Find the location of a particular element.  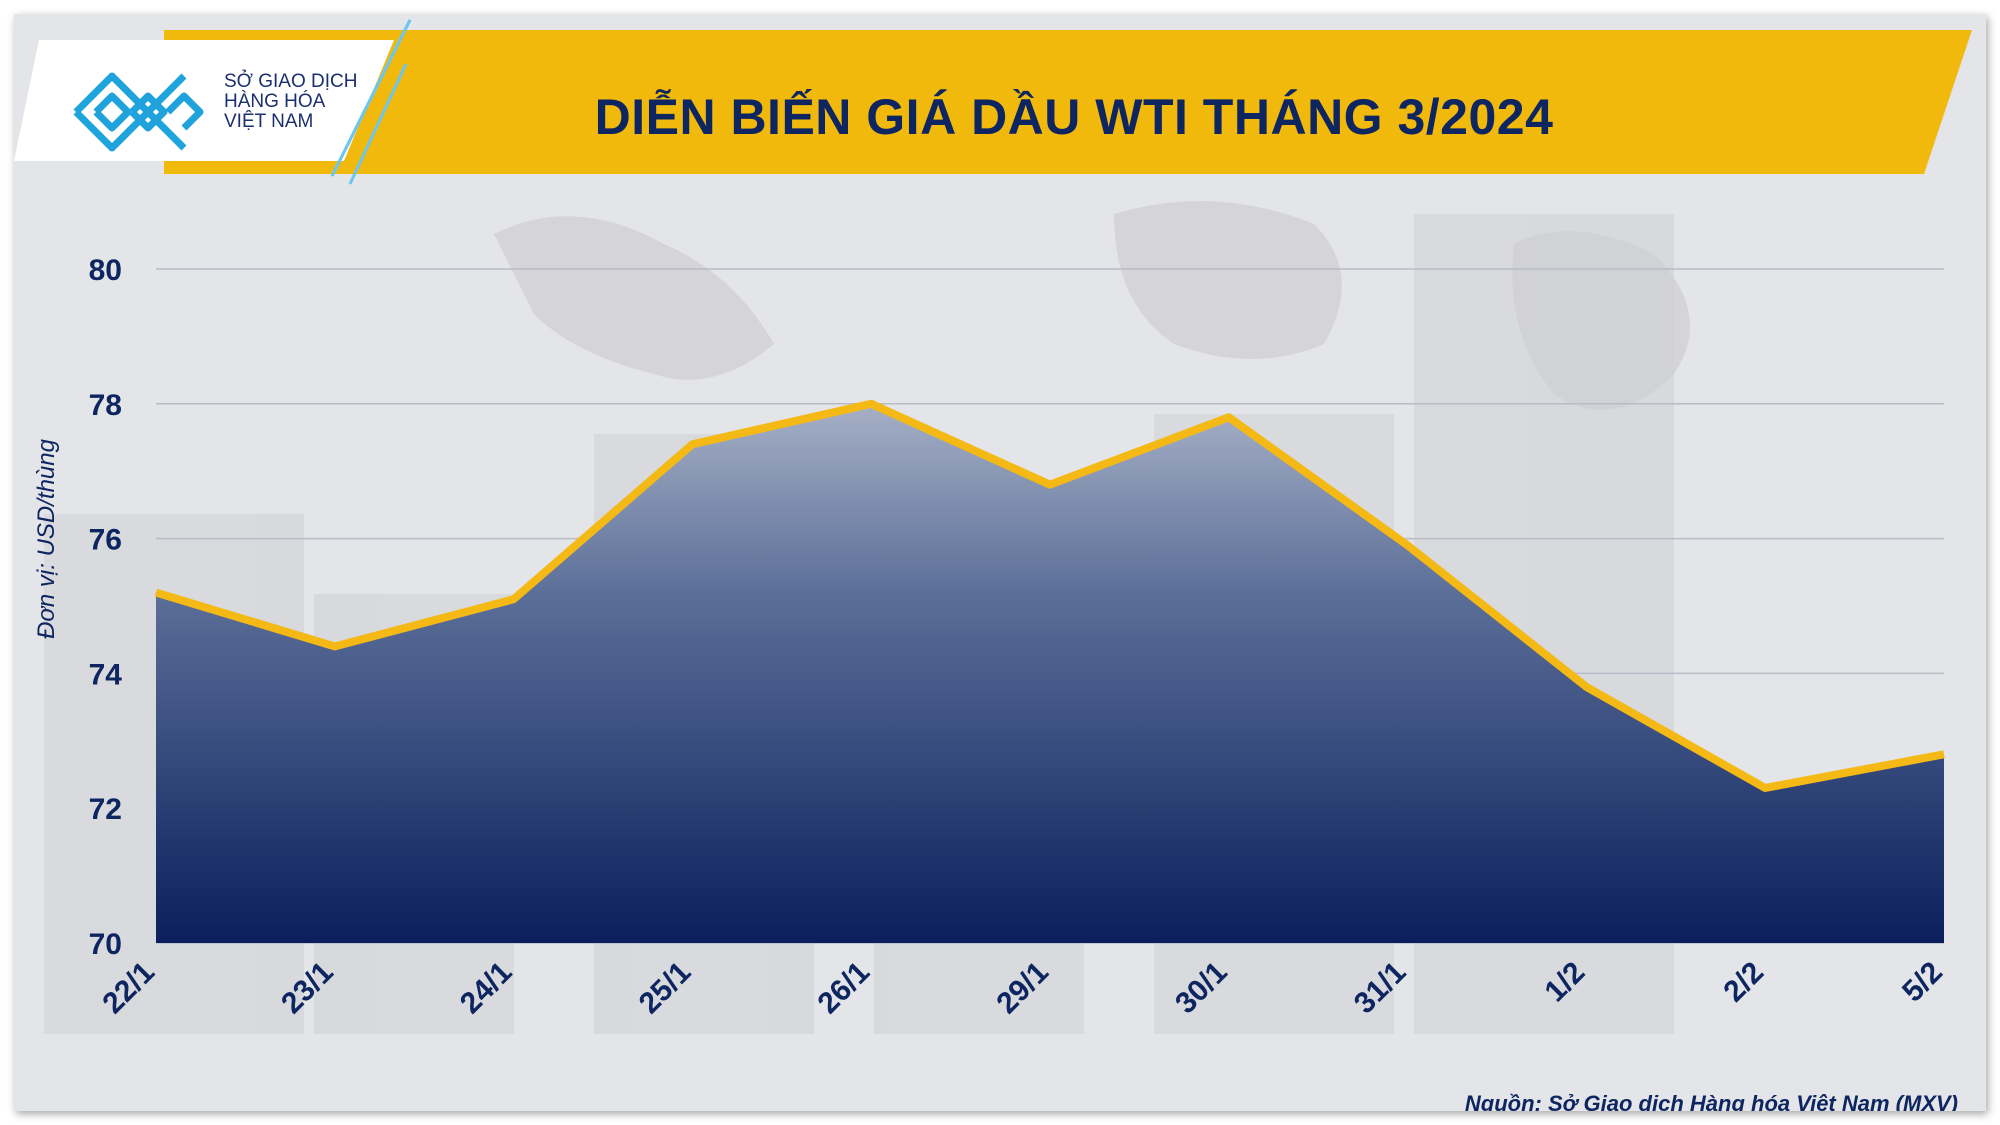

x-tick-label: 23/1 is located at coordinates (307, 988).